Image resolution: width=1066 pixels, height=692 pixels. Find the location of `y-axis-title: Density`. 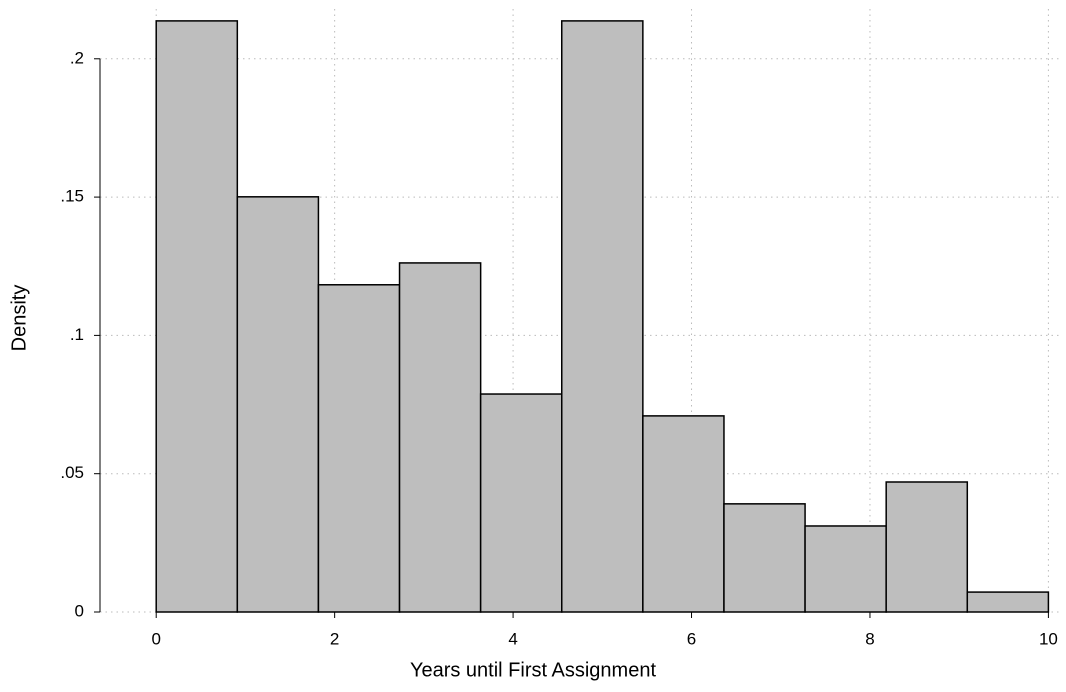

y-axis-title: Density is located at coordinates (19, 318).